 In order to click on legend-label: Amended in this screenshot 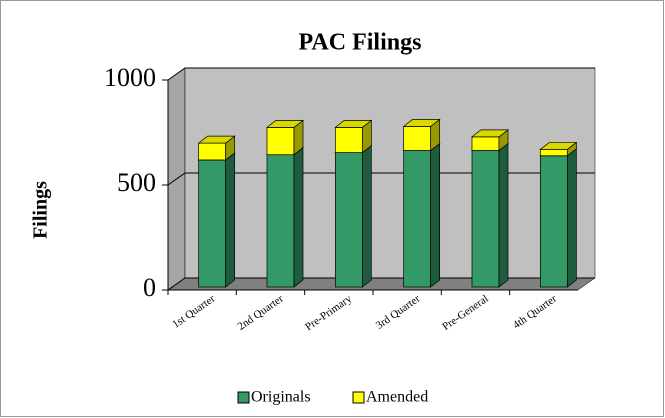, I will do `click(397, 397)`.